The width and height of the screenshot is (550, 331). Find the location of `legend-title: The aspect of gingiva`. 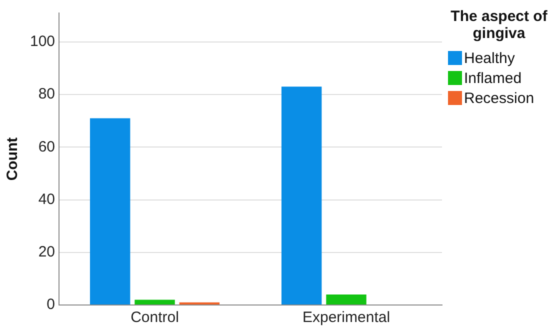

legend-title: The aspect of gingiva is located at coordinates (499, 25).